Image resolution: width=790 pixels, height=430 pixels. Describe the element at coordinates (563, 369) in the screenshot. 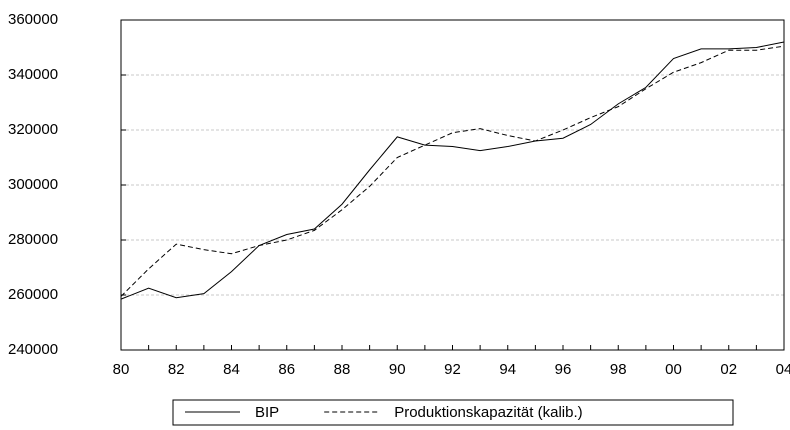

I see `x-tick-label: 96` at that location.